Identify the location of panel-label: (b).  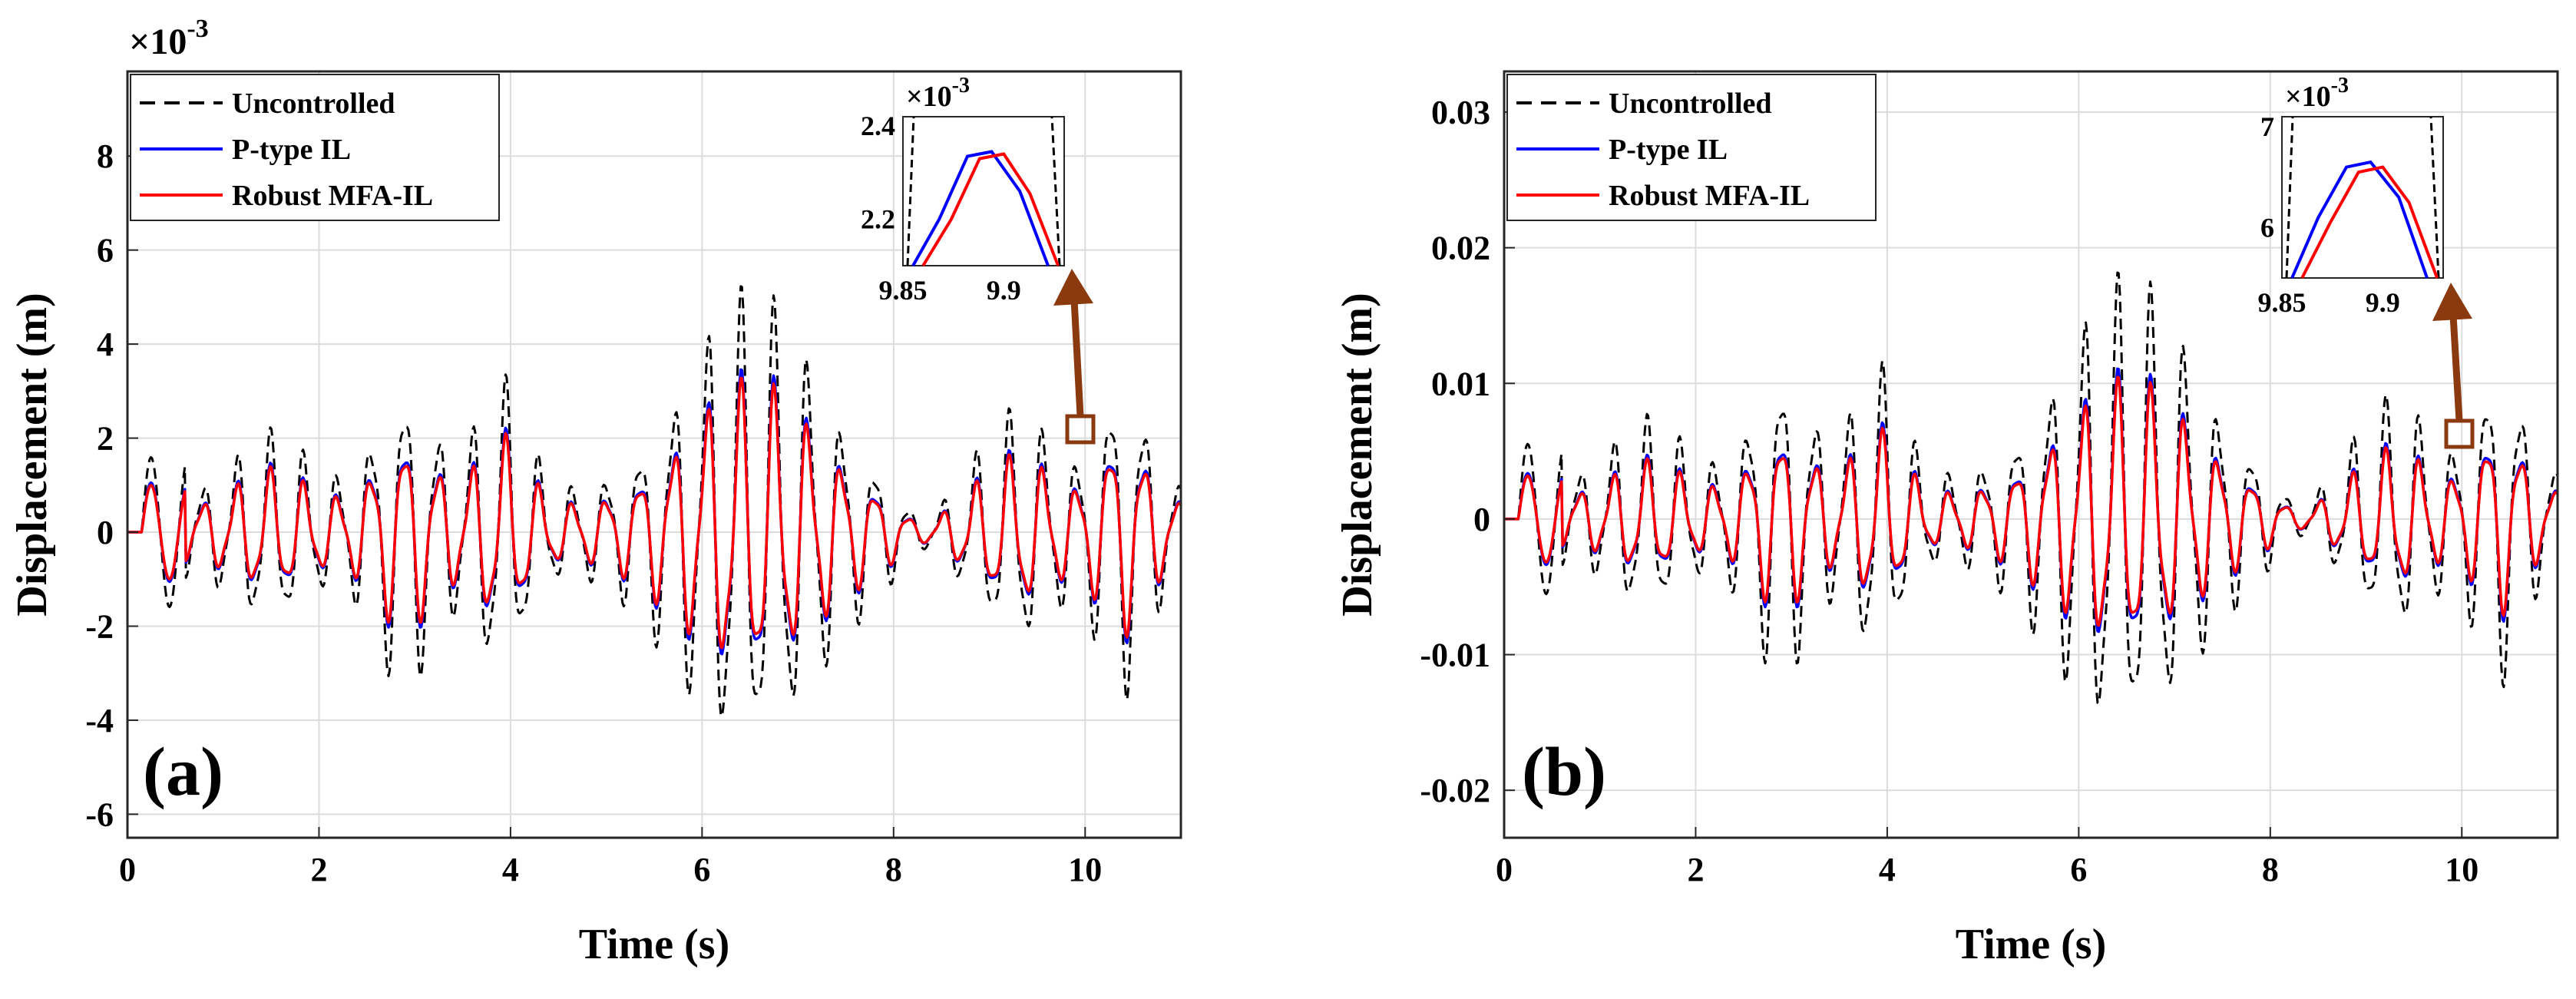
(1564, 772).